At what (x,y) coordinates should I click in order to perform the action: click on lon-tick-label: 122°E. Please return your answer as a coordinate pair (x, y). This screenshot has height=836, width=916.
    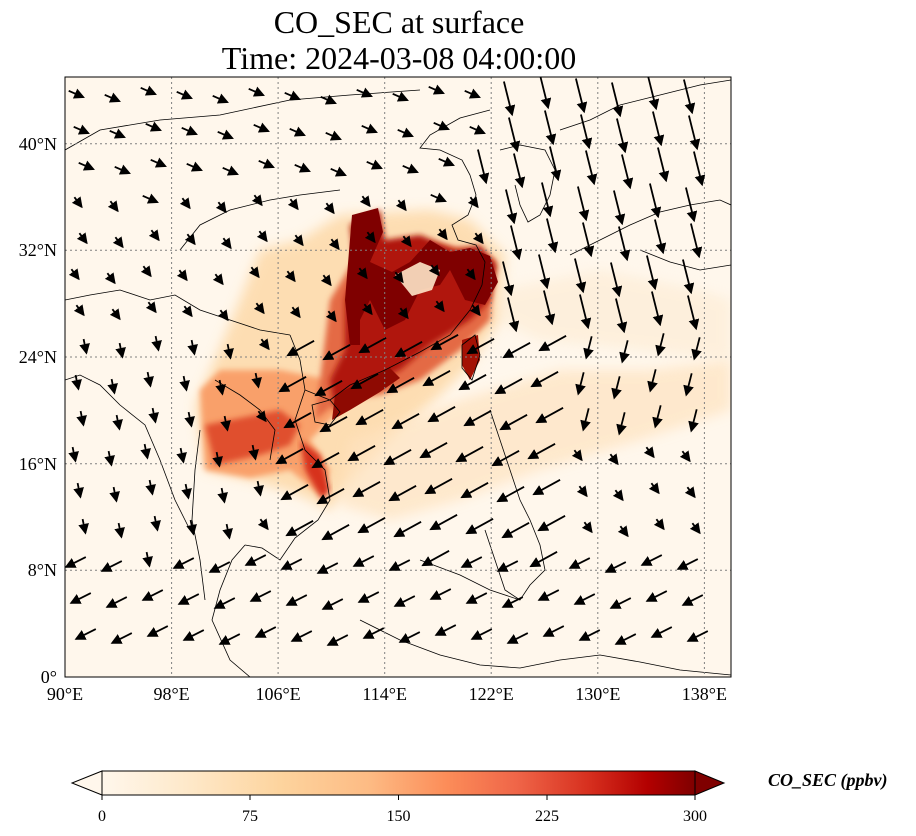
    Looking at the image, I should click on (491, 694).